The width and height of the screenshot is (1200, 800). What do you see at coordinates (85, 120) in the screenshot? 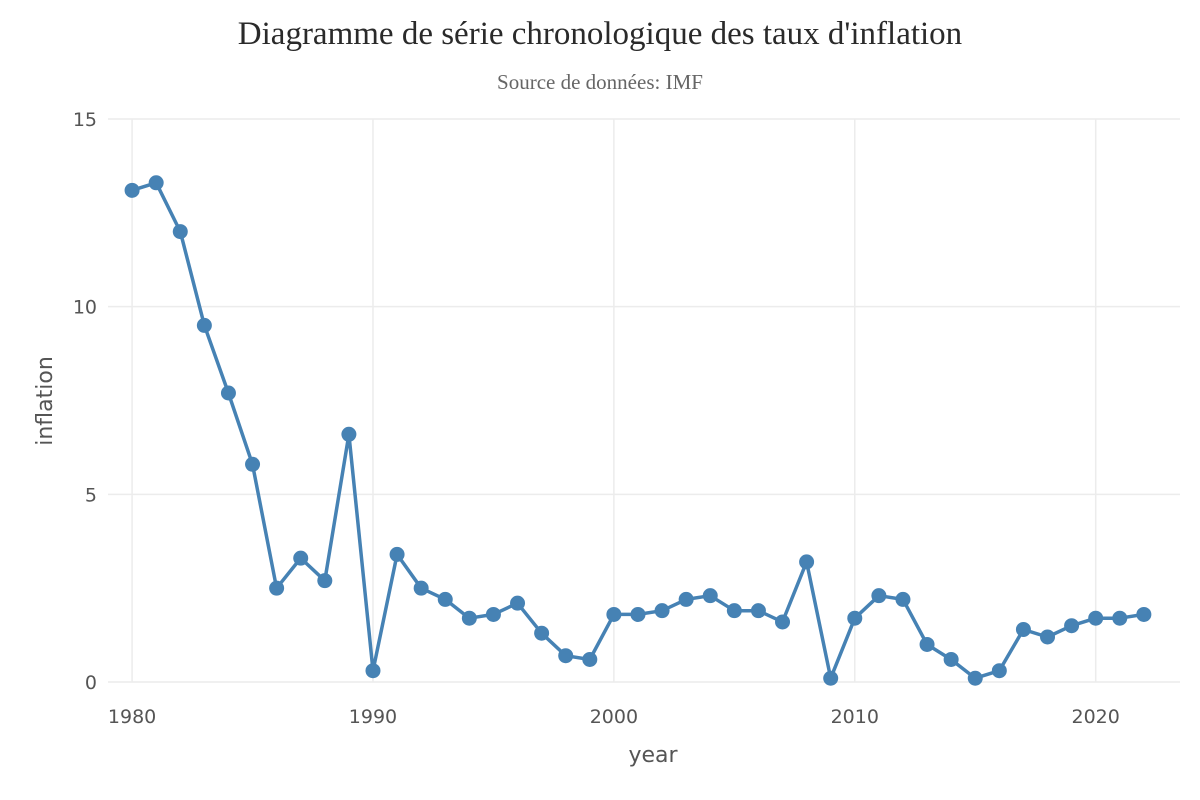
I see `y-tick-label: 15` at bounding box center [85, 120].